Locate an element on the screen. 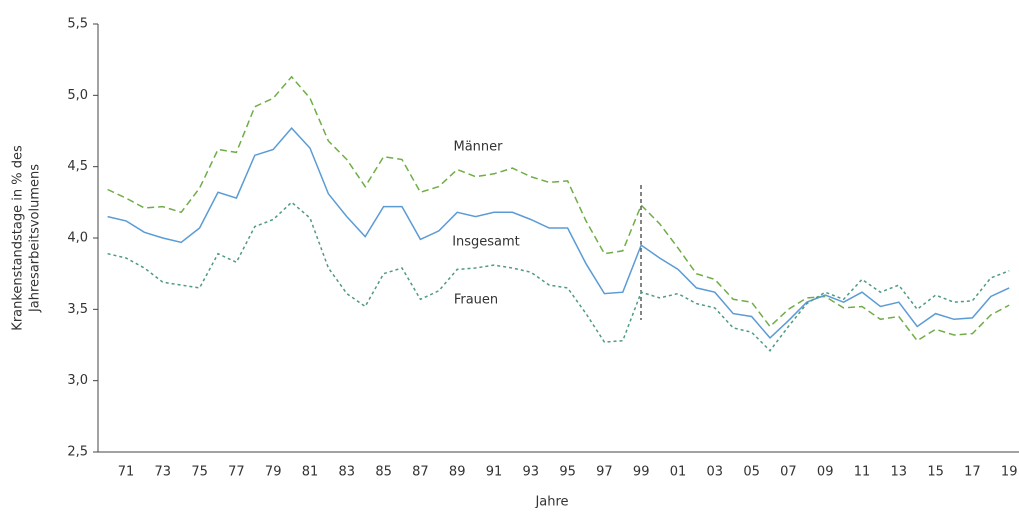  y-axis-label: Jahresarbeitsvolumens is located at coordinates (35, 238).